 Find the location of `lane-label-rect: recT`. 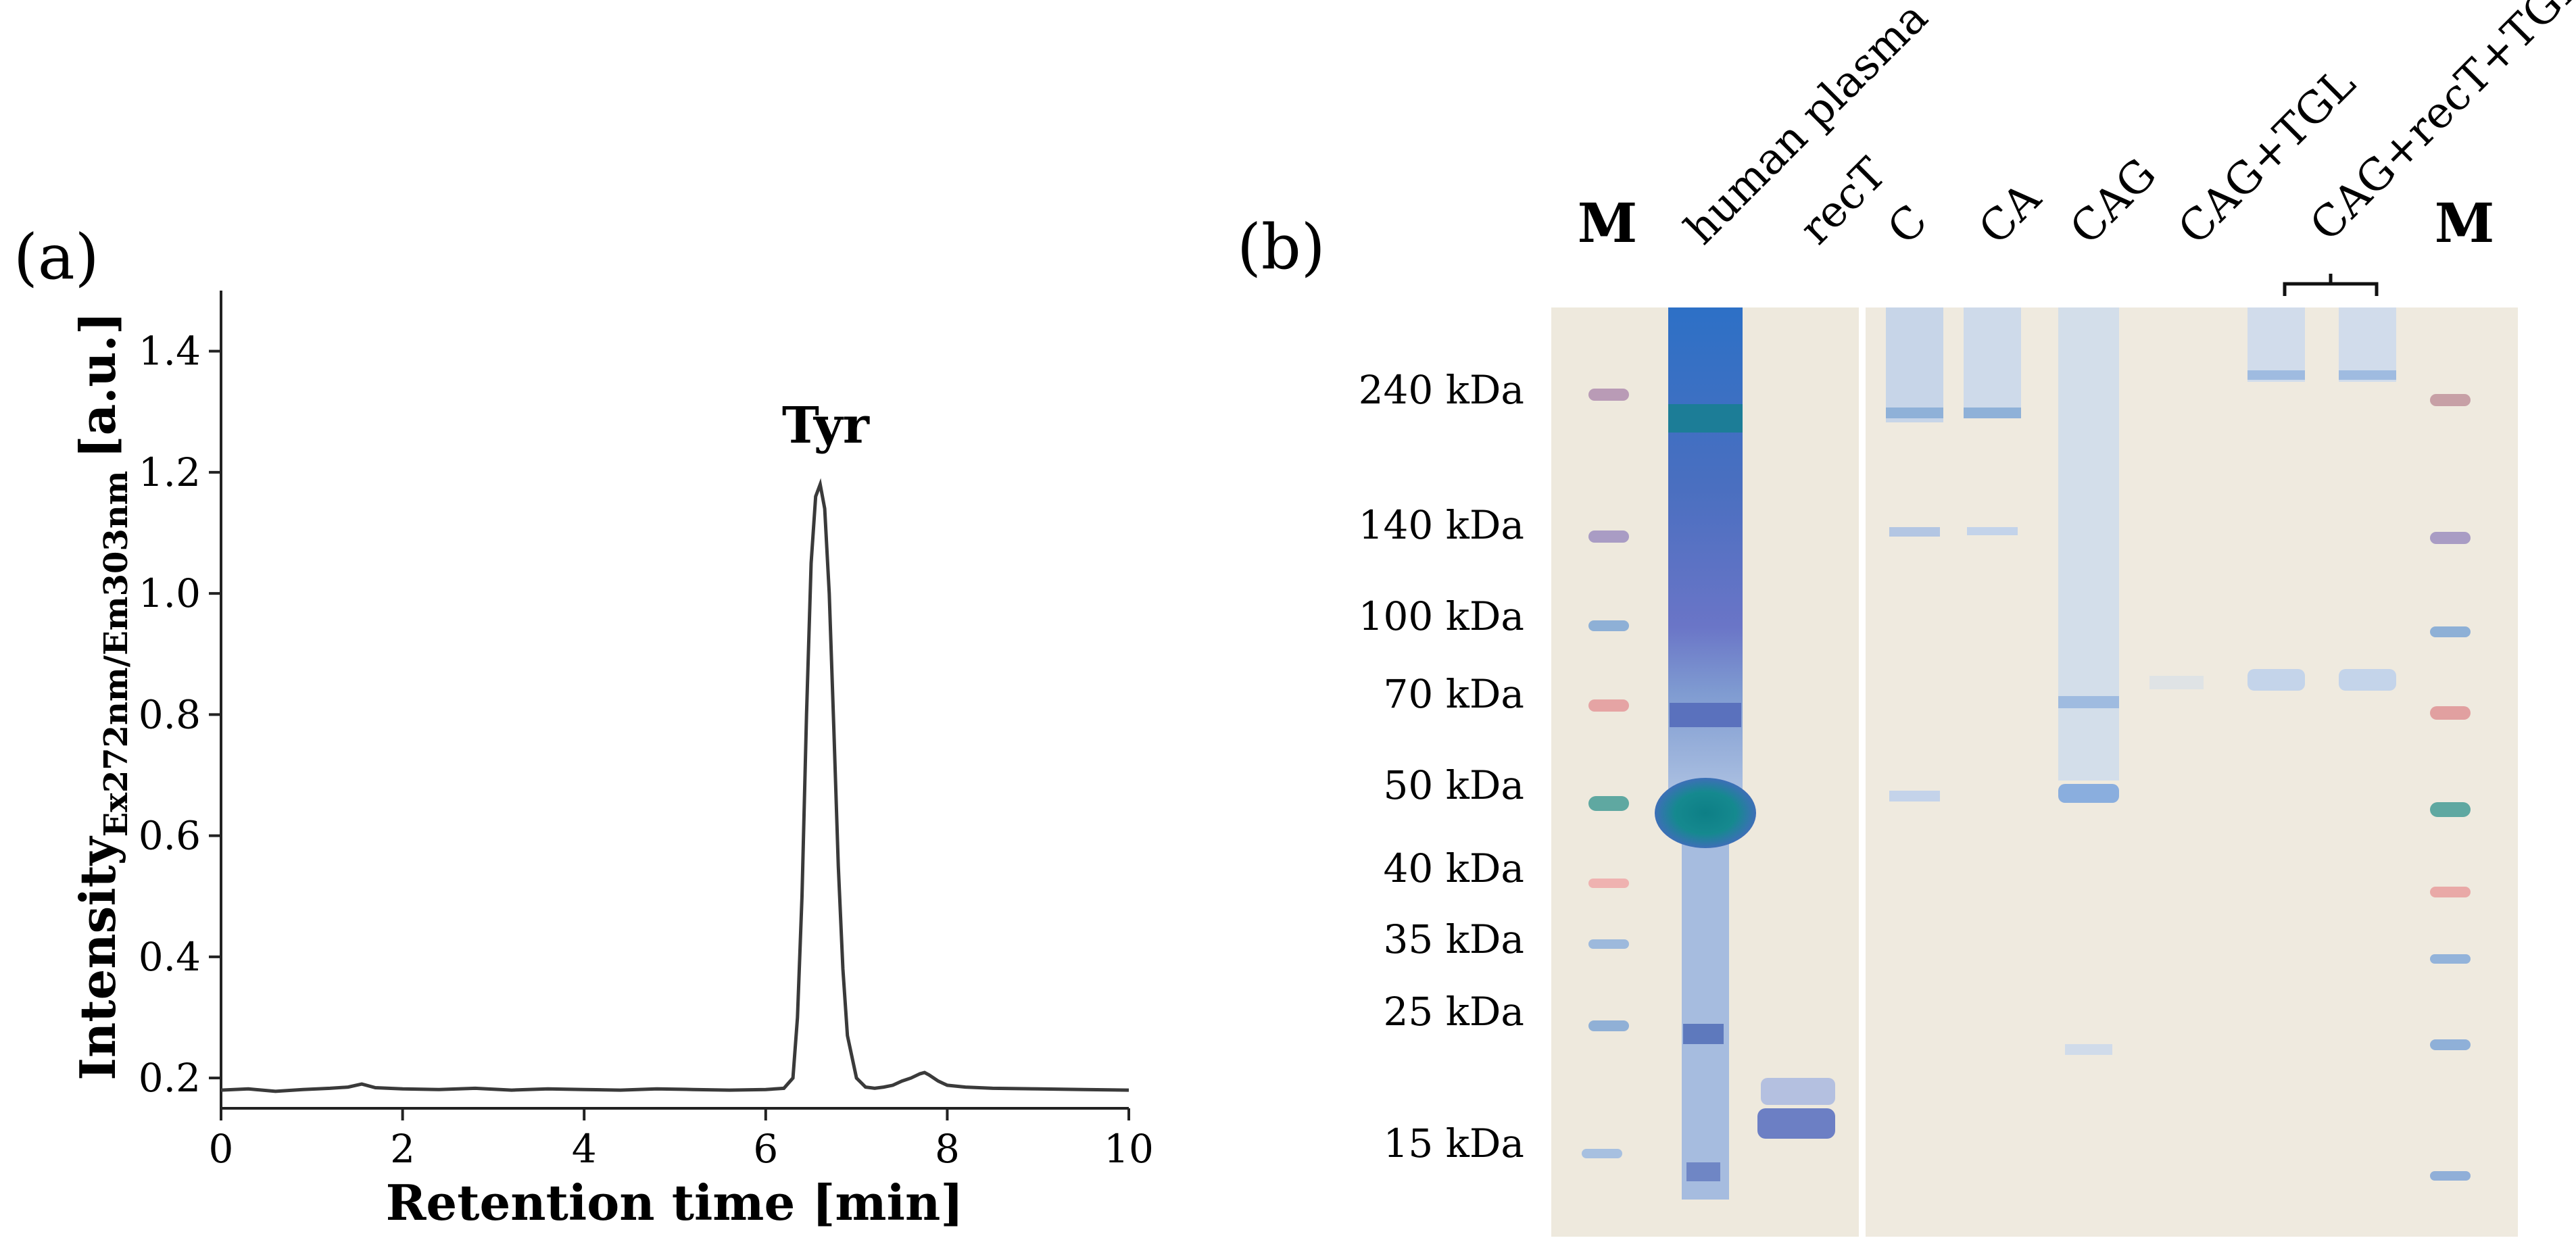

lane-label-rect: recT is located at coordinates (1843, 201).